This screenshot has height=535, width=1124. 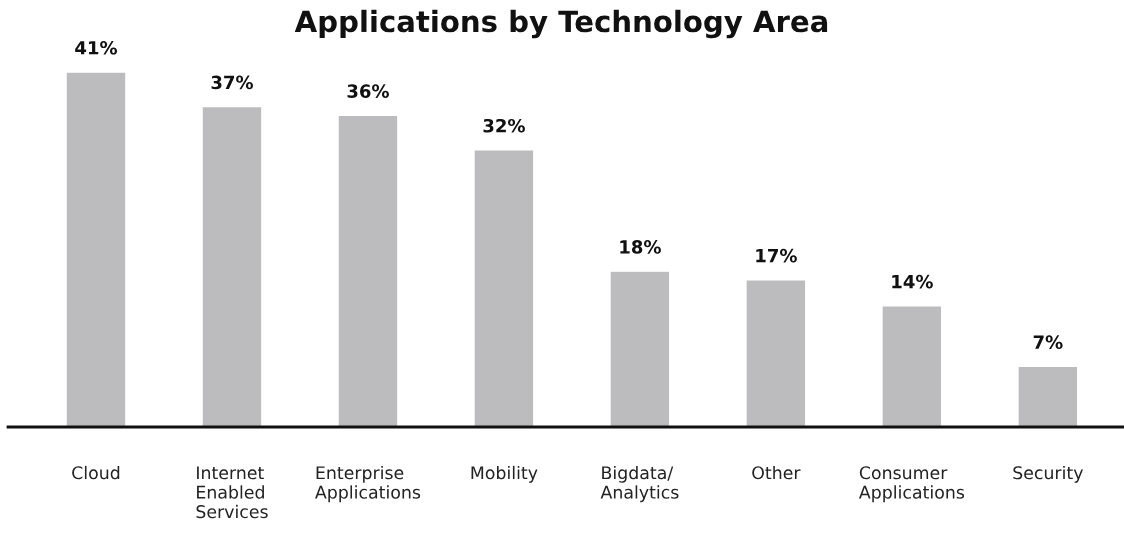 What do you see at coordinates (639, 484) in the screenshot?
I see `x-tick-label: Bigdata/ Analytics` at bounding box center [639, 484].